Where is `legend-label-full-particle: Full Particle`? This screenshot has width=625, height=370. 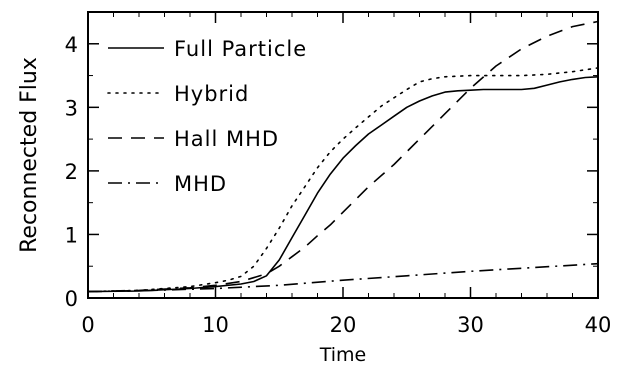
legend-label-full-particle: Full Particle is located at coordinates (240, 49).